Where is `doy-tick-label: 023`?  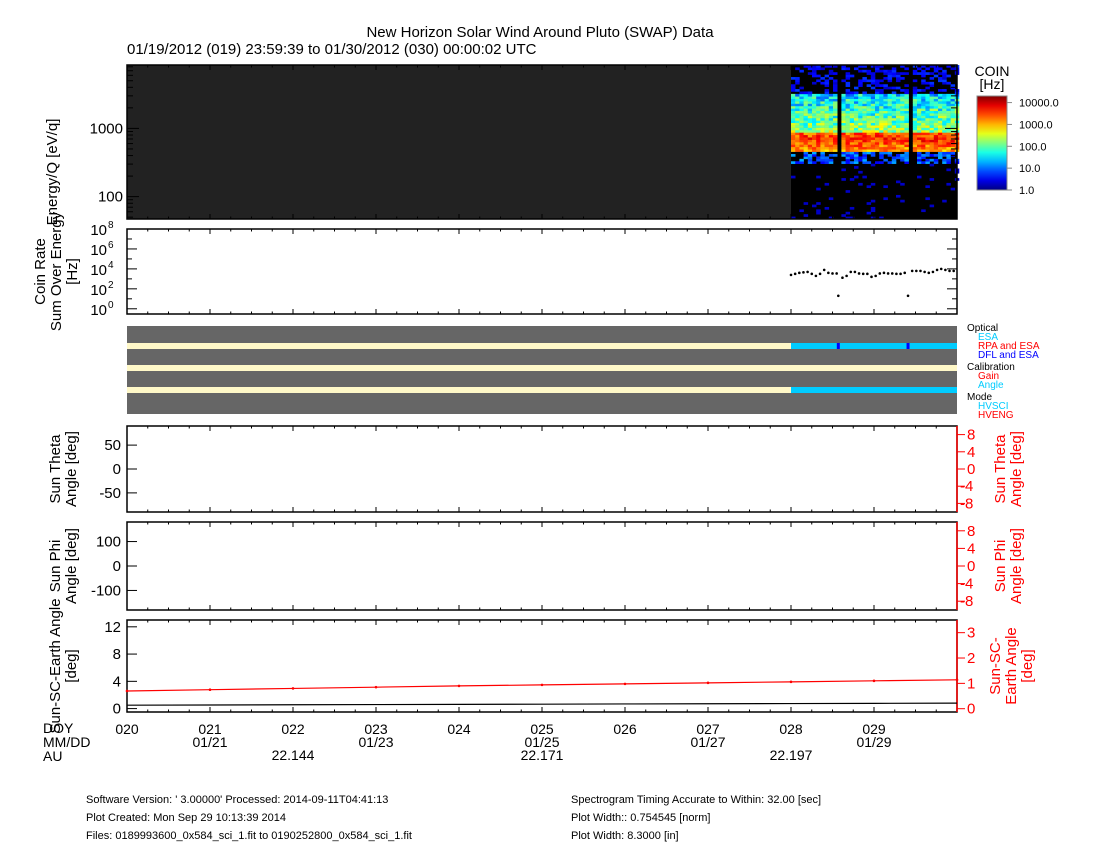
doy-tick-label: 023 is located at coordinates (376, 729).